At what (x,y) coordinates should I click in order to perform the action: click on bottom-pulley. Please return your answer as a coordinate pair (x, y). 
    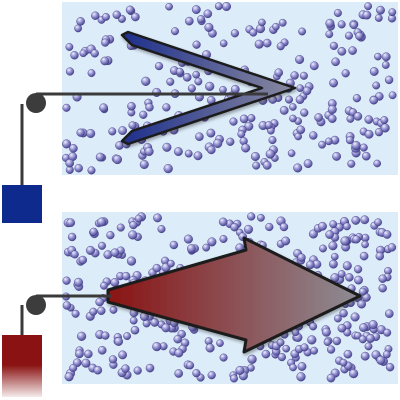
    Looking at the image, I should click on (36, 305).